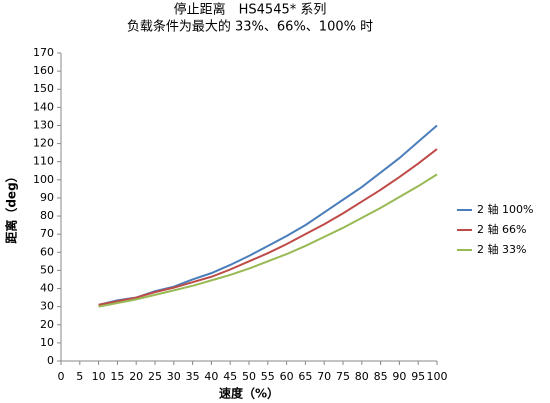 The image size is (550, 403). What do you see at coordinates (501, 229) in the screenshot?
I see `legend-label: 2 轴 66%` at bounding box center [501, 229].